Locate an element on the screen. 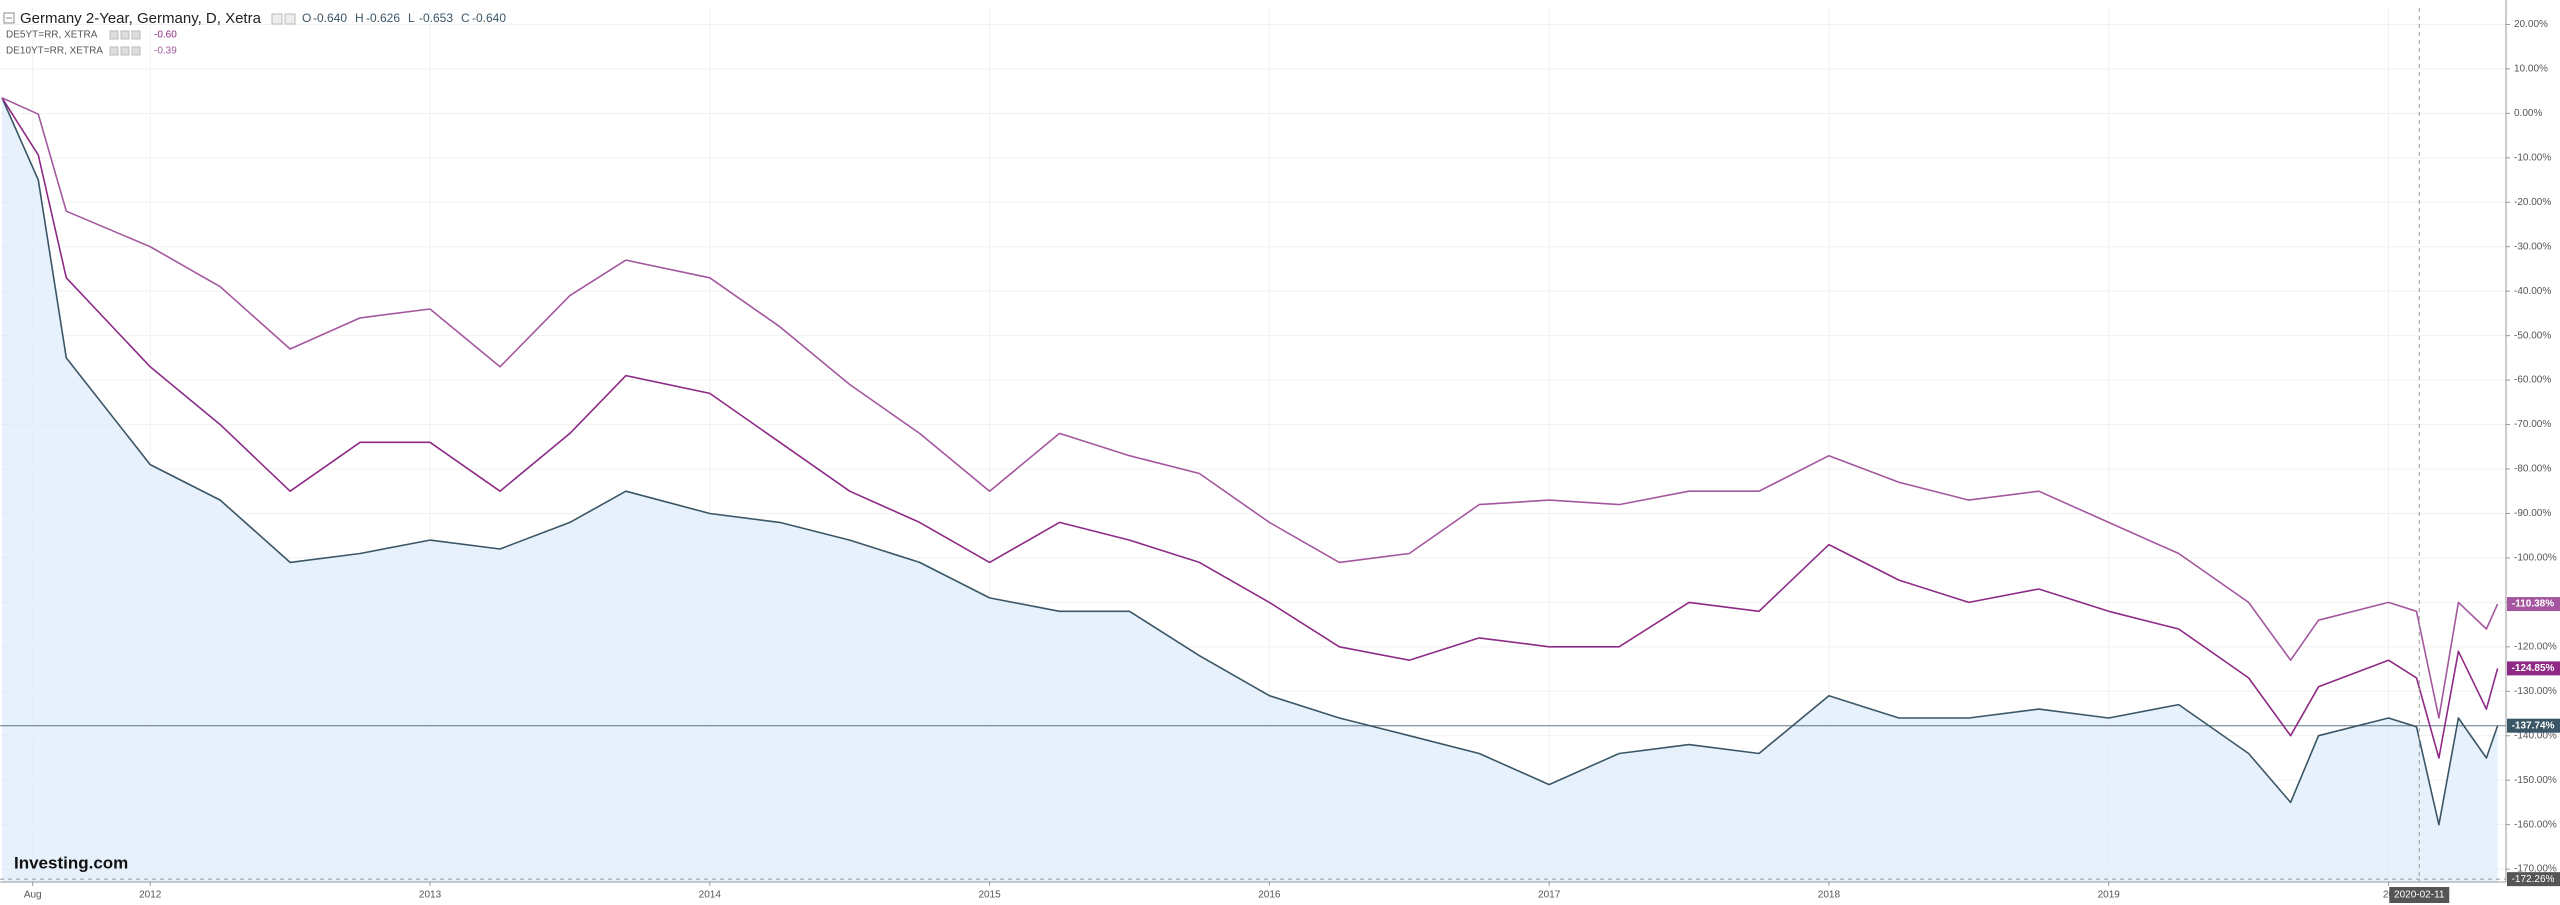  y-tick-label: -50.00% is located at coordinates (2532, 335).